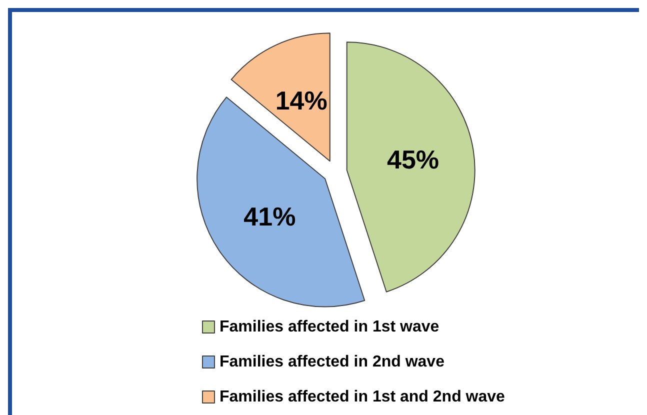 Image resolution: width=647 pixels, height=415 pixels. Describe the element at coordinates (301, 101) in the screenshot. I see `data-label: 14%` at that location.